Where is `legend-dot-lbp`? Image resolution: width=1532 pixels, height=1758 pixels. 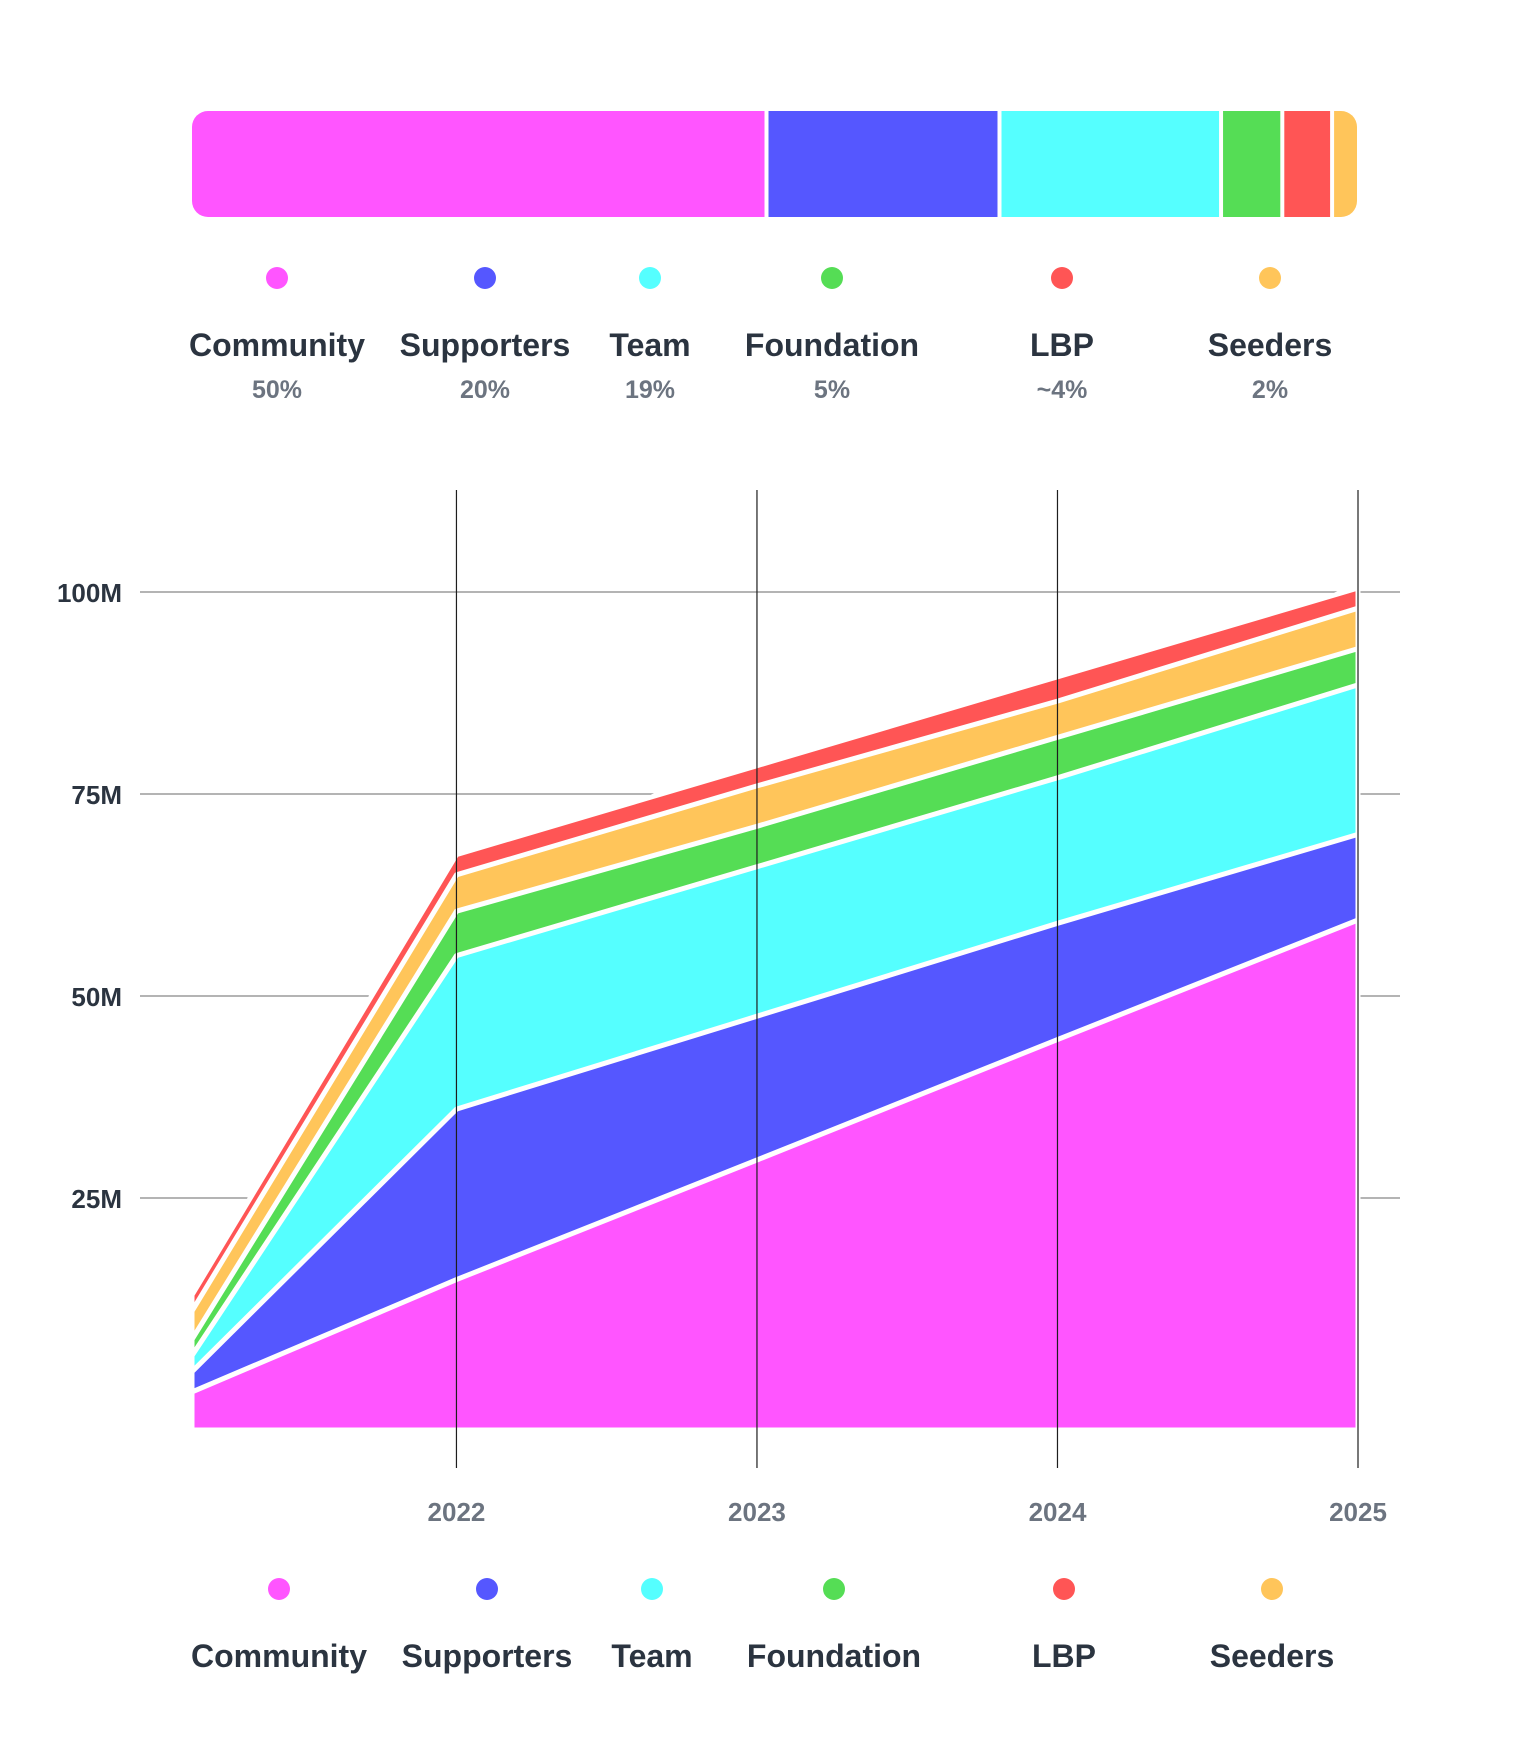 legend-dot-lbp is located at coordinates (1062, 278).